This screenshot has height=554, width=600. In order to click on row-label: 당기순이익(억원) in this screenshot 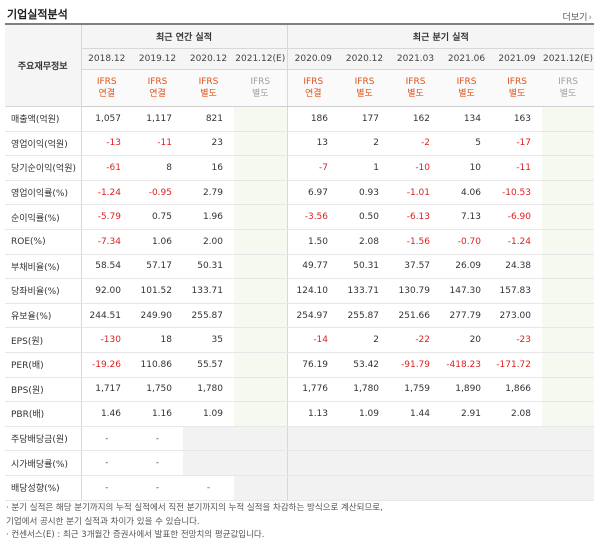, I will do `click(43, 168)`.